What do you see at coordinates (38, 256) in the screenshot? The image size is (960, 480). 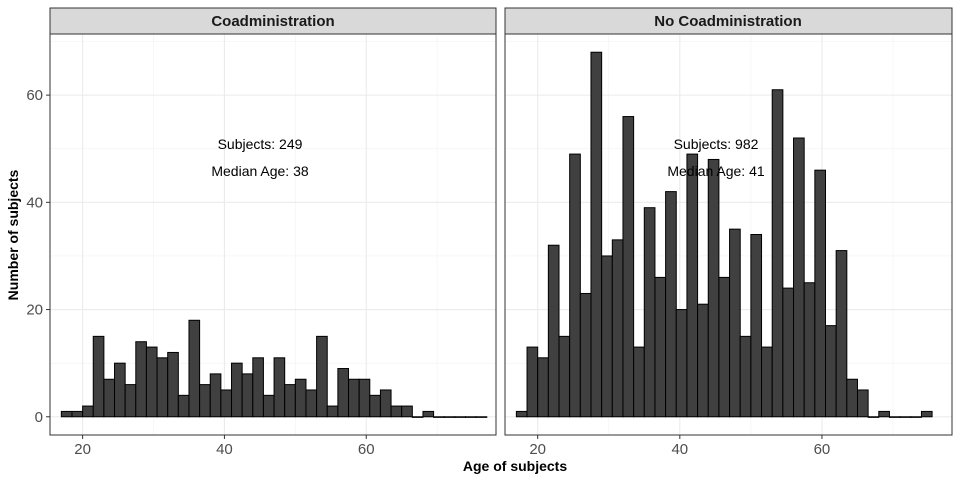 I see `y-axis: 0 20 40 60` at bounding box center [38, 256].